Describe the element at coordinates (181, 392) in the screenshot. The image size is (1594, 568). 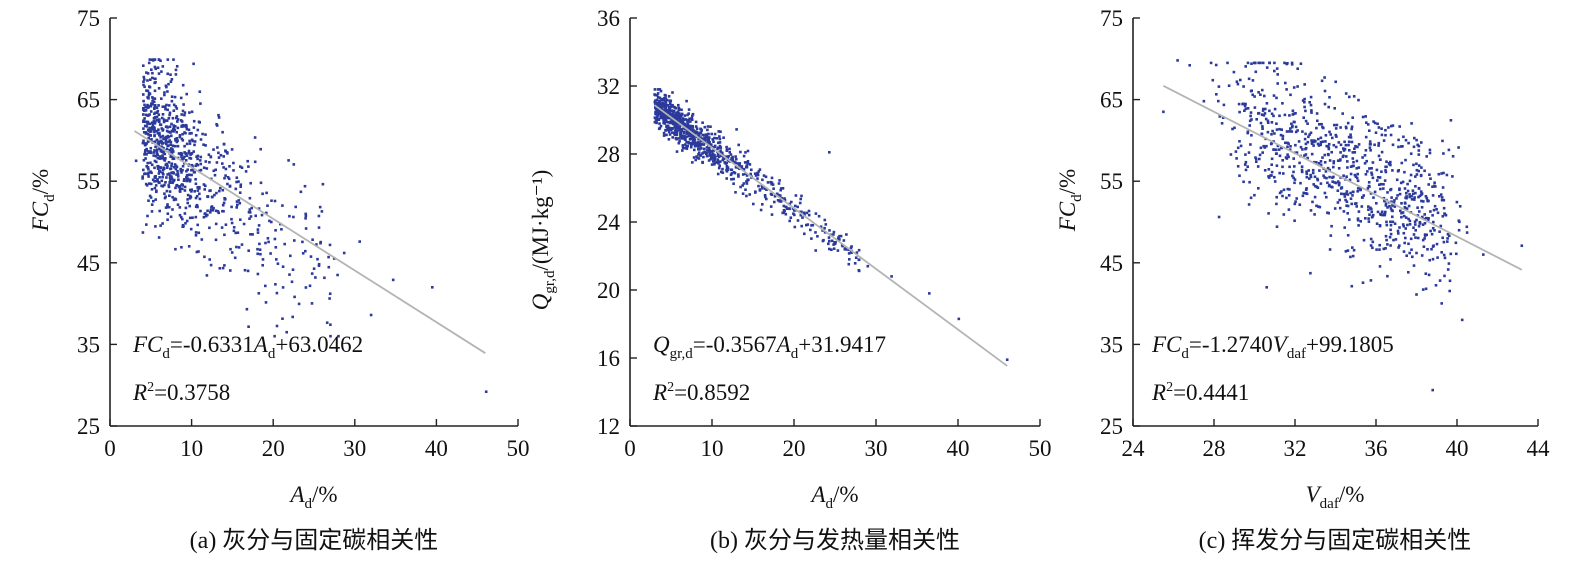
I see `panel-a-r2: R2=0.3758` at that location.